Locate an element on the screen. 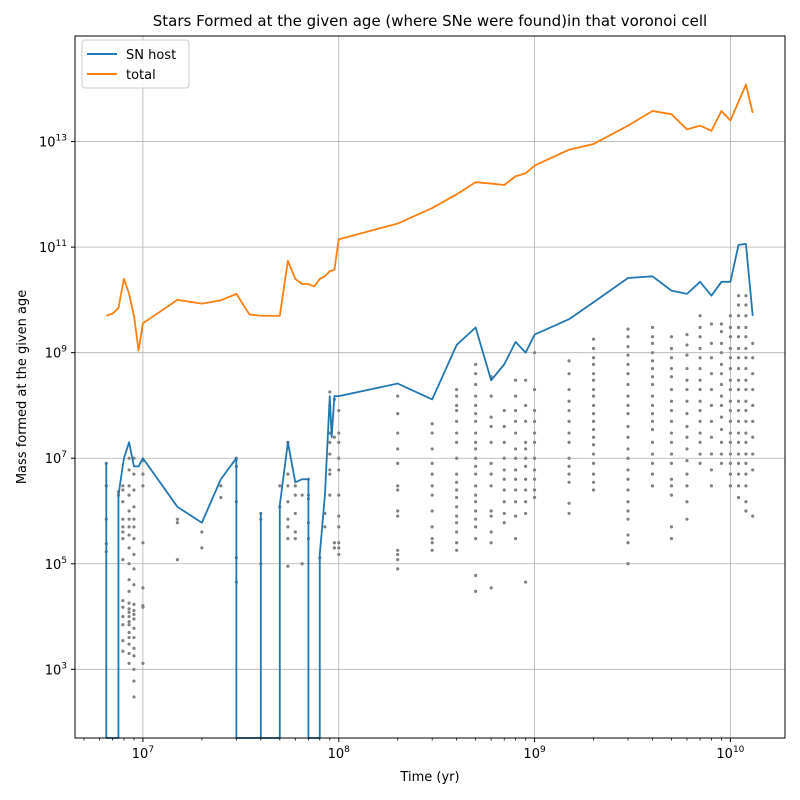  x-tick-label-exponent: 8 is located at coordinates (347, 750).